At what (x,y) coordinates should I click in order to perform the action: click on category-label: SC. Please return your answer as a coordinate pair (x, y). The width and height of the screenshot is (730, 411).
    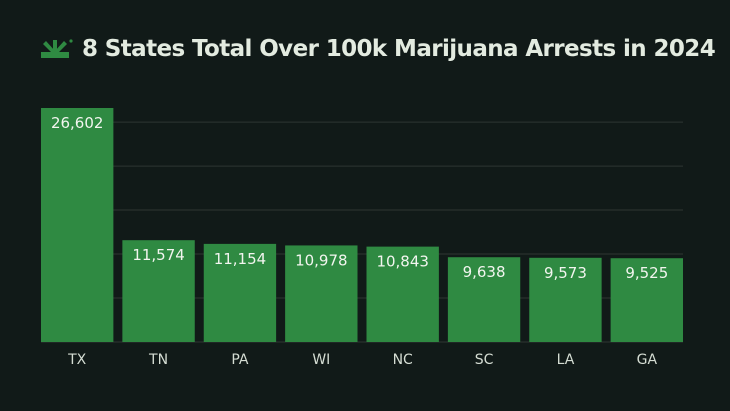
    Looking at the image, I should click on (484, 360).